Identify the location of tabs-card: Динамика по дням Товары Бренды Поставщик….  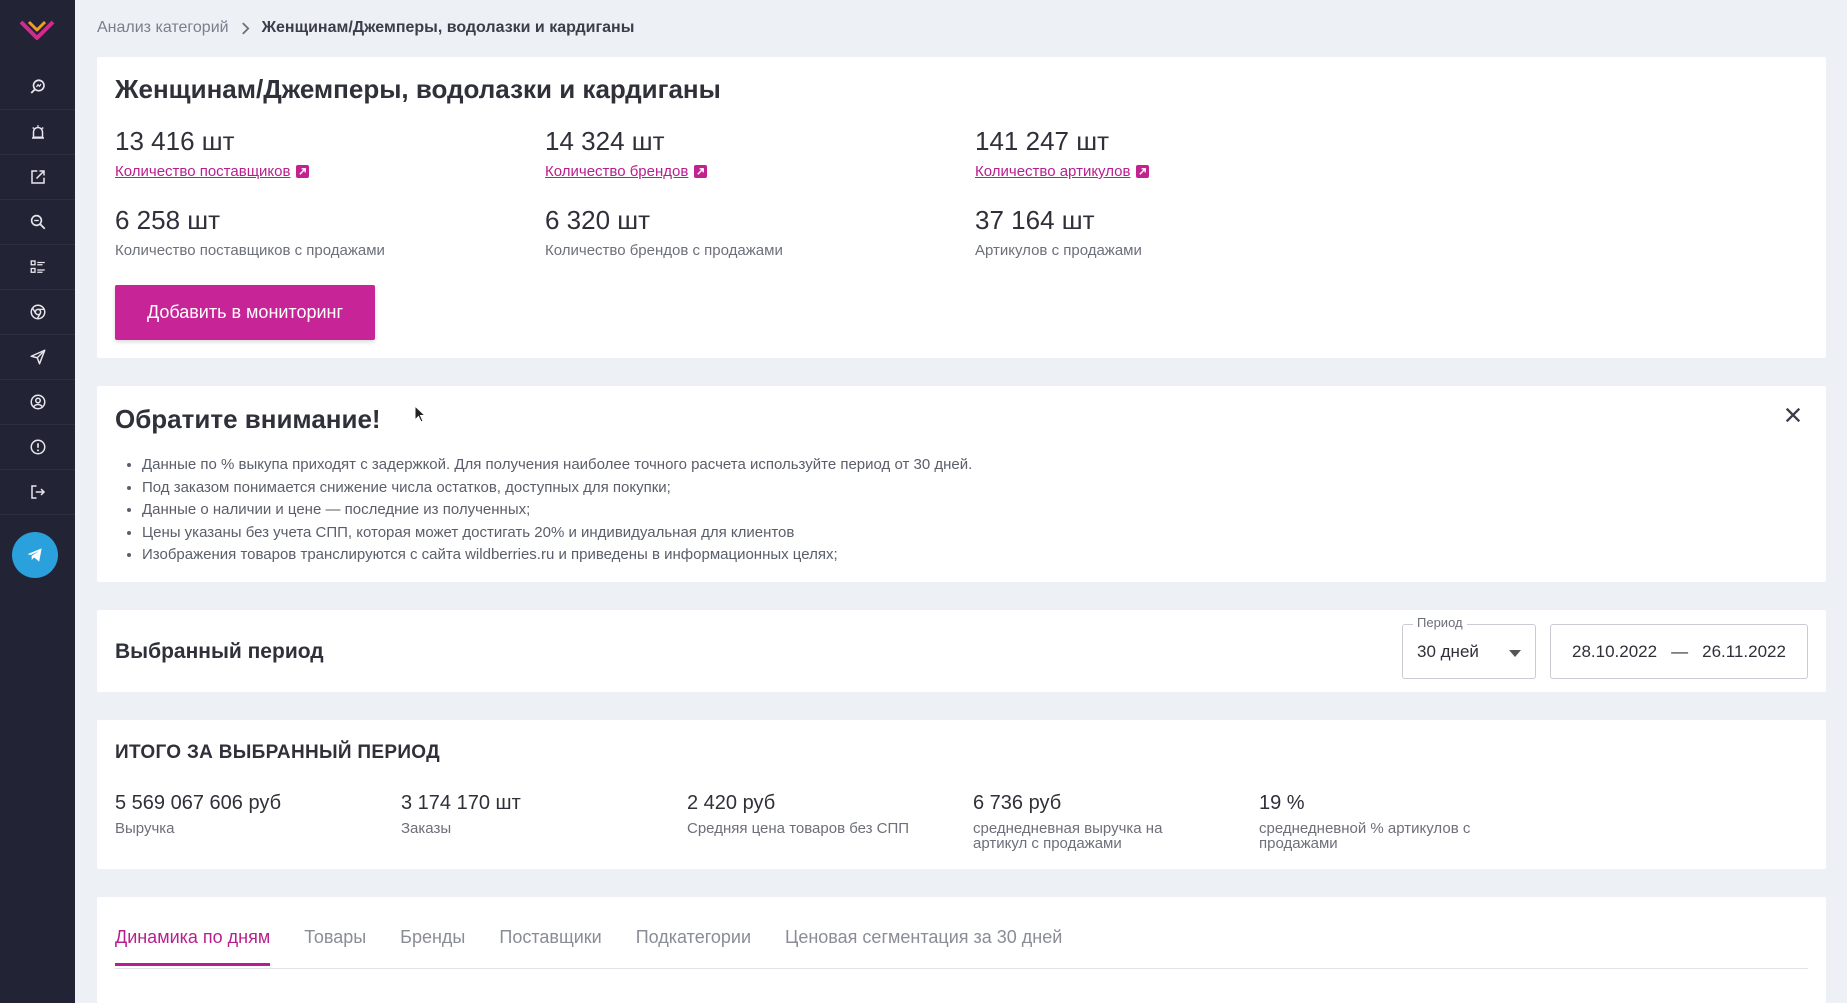
(961, 950).